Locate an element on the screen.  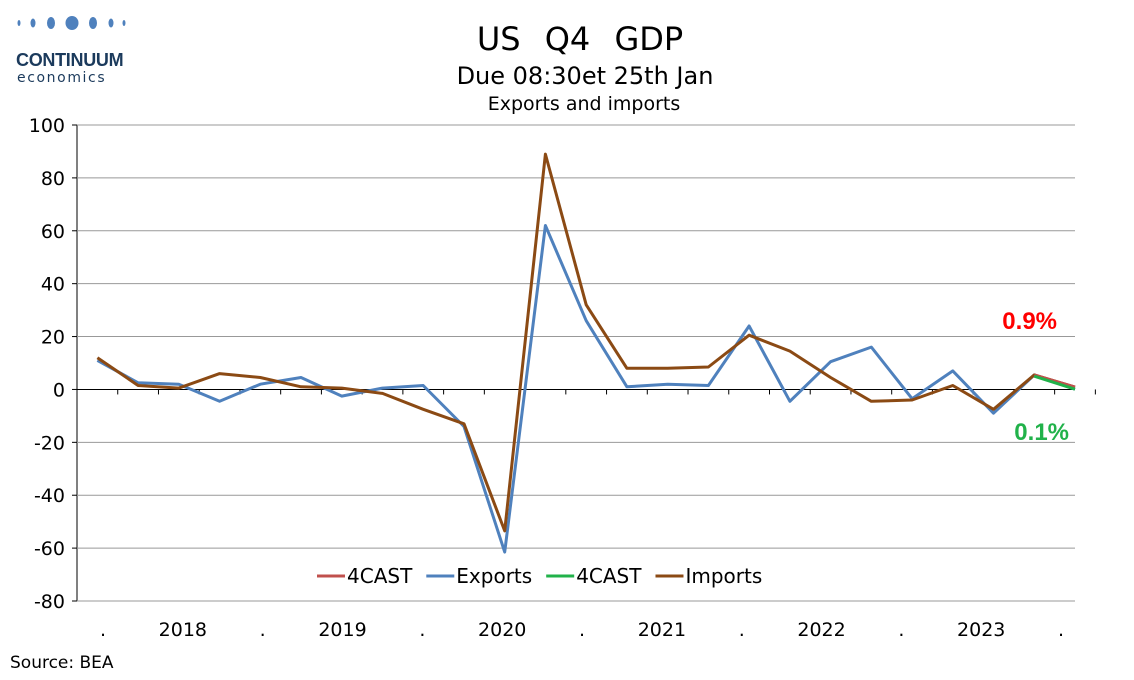
x-tick-label: 2020 is located at coordinates (502, 630).